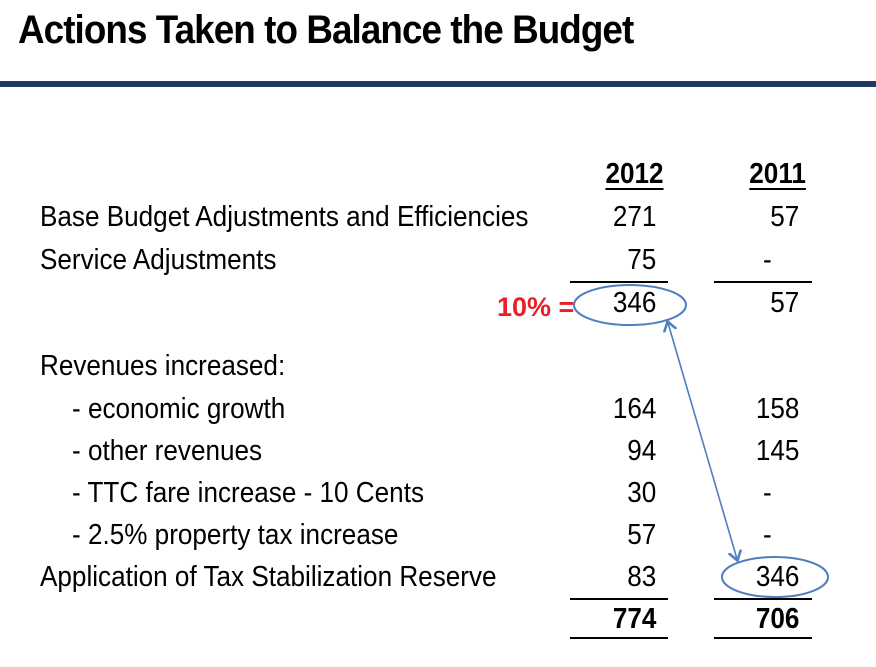  Describe the element at coordinates (268, 577) in the screenshot. I see `row-label: Application of Tax Stabilization Reserve` at that location.